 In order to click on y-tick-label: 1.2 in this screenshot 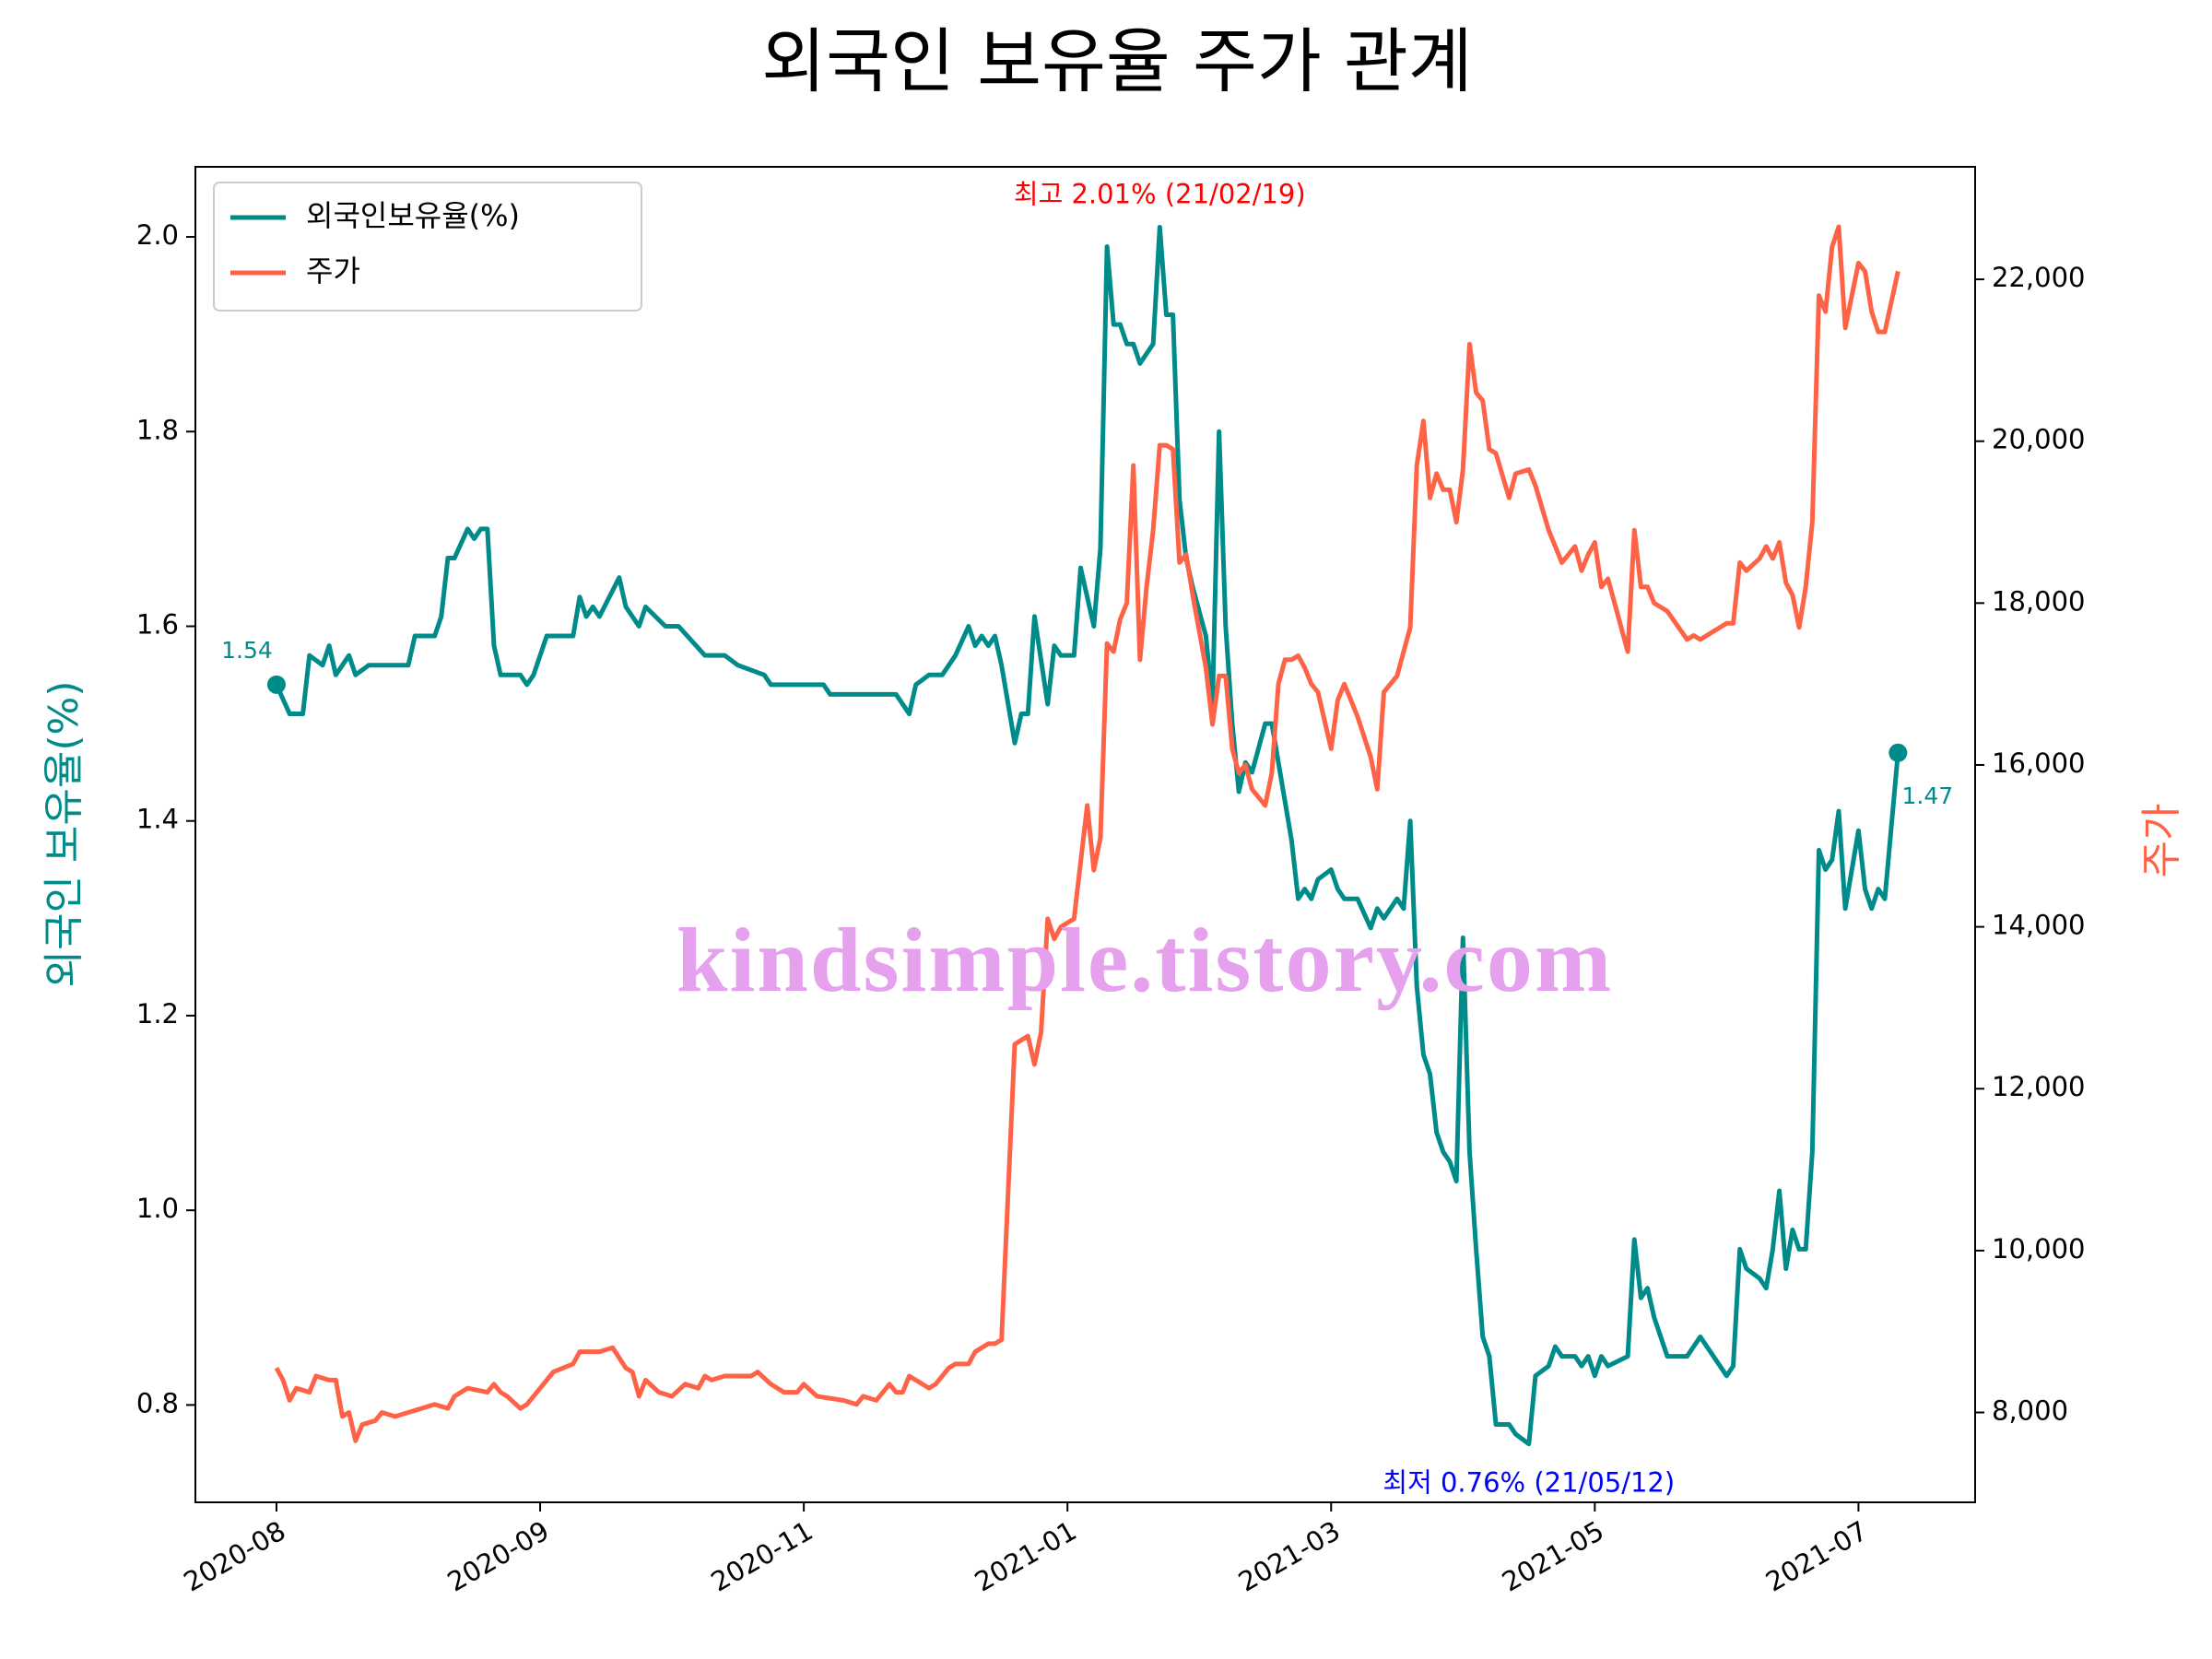, I will do `click(157, 1014)`.